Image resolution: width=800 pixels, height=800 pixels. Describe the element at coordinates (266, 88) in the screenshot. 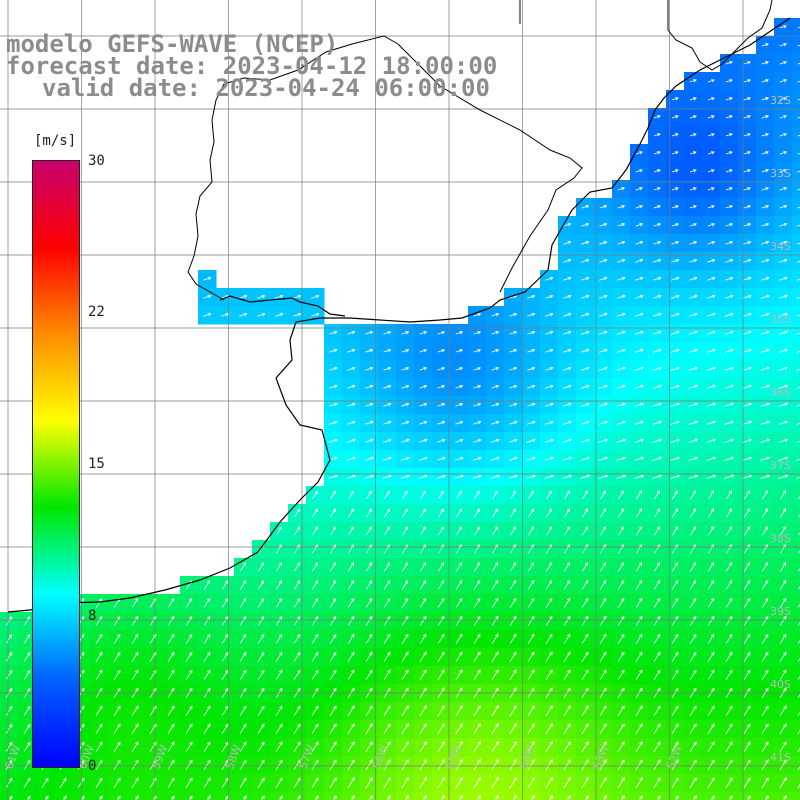

I see `valid-date-line: valid date: 2023-04-24 06:00:00` at that location.